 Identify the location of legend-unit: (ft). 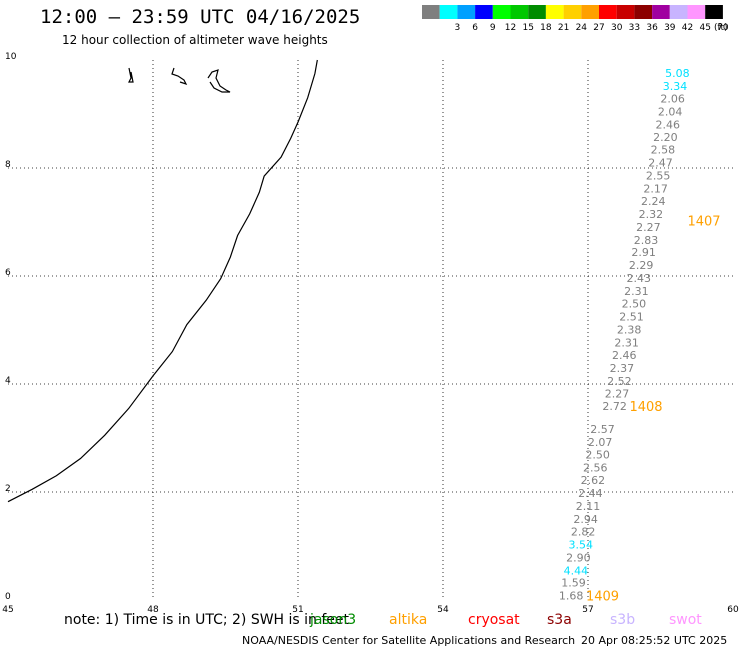
(721, 28).